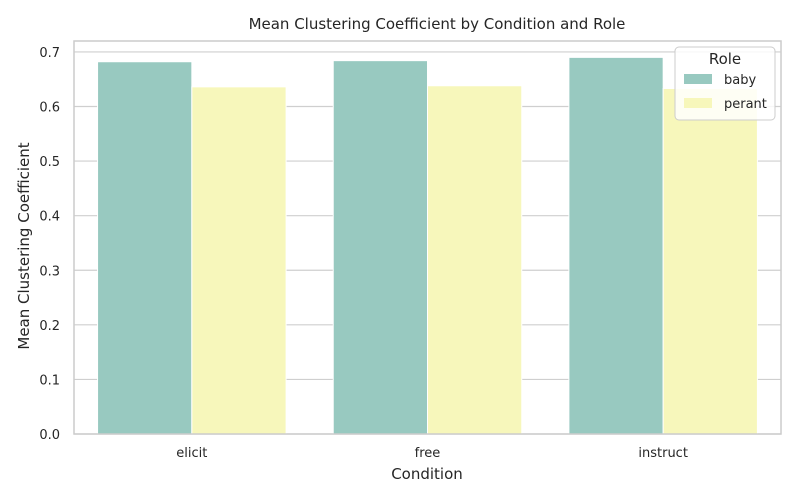  I want to click on bar-baby-free, so click(380, 247).